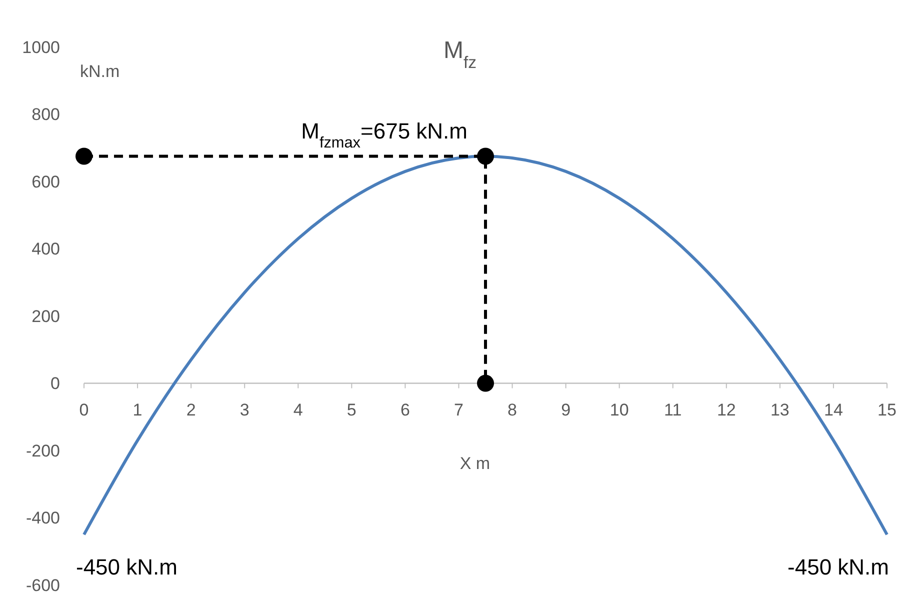 The width and height of the screenshot is (906, 606). What do you see at coordinates (43, 518) in the screenshot?
I see `y-tick-label: -400` at bounding box center [43, 518].